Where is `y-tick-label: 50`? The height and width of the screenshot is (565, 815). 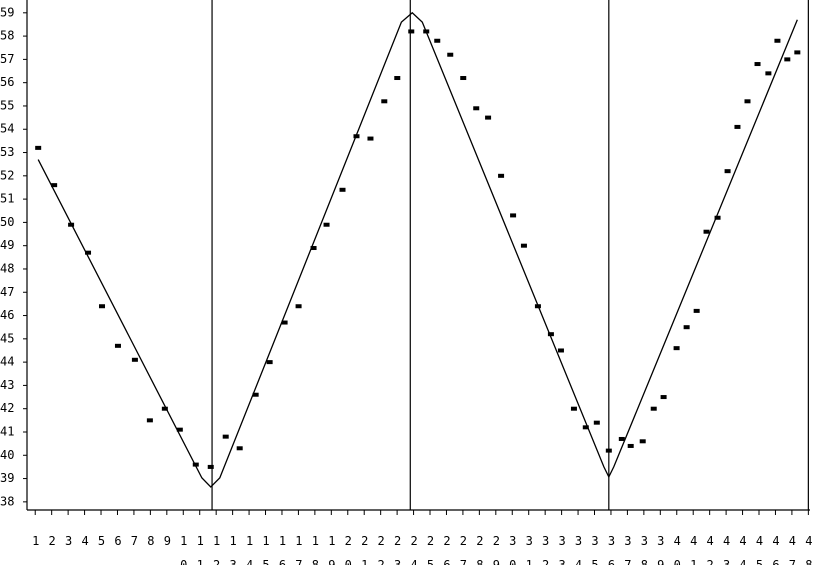 y-tick-label: 50 is located at coordinates (7, 222).